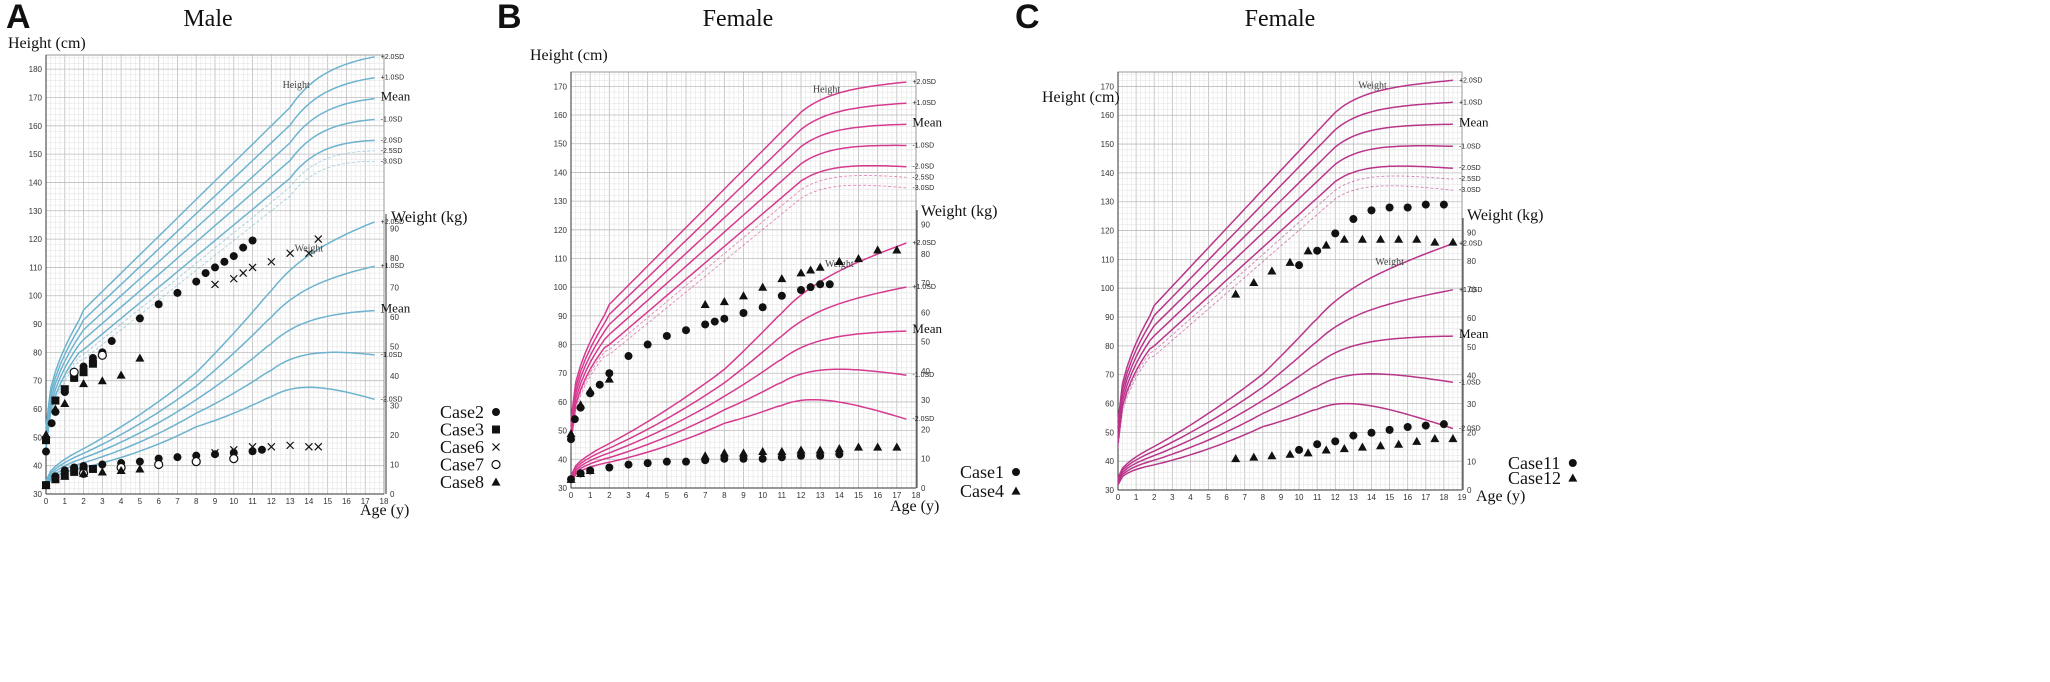  Describe the element at coordinates (392, 140) in the screenshot. I see `height-sd-label: -2.0SD` at that location.